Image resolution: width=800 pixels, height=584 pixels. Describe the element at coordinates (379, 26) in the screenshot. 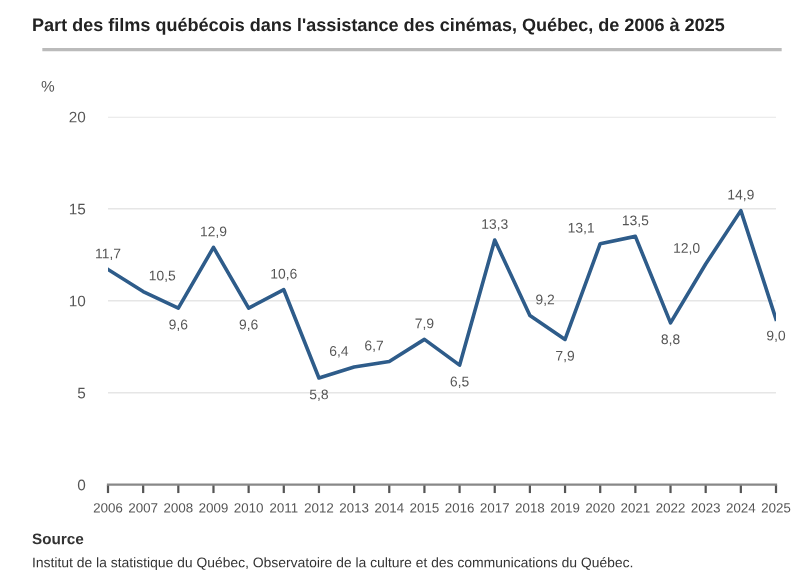

I see `chart-title: Part des films québécois dans l'assistance des cinémas, Québec, de 2006 à 2025` at that location.